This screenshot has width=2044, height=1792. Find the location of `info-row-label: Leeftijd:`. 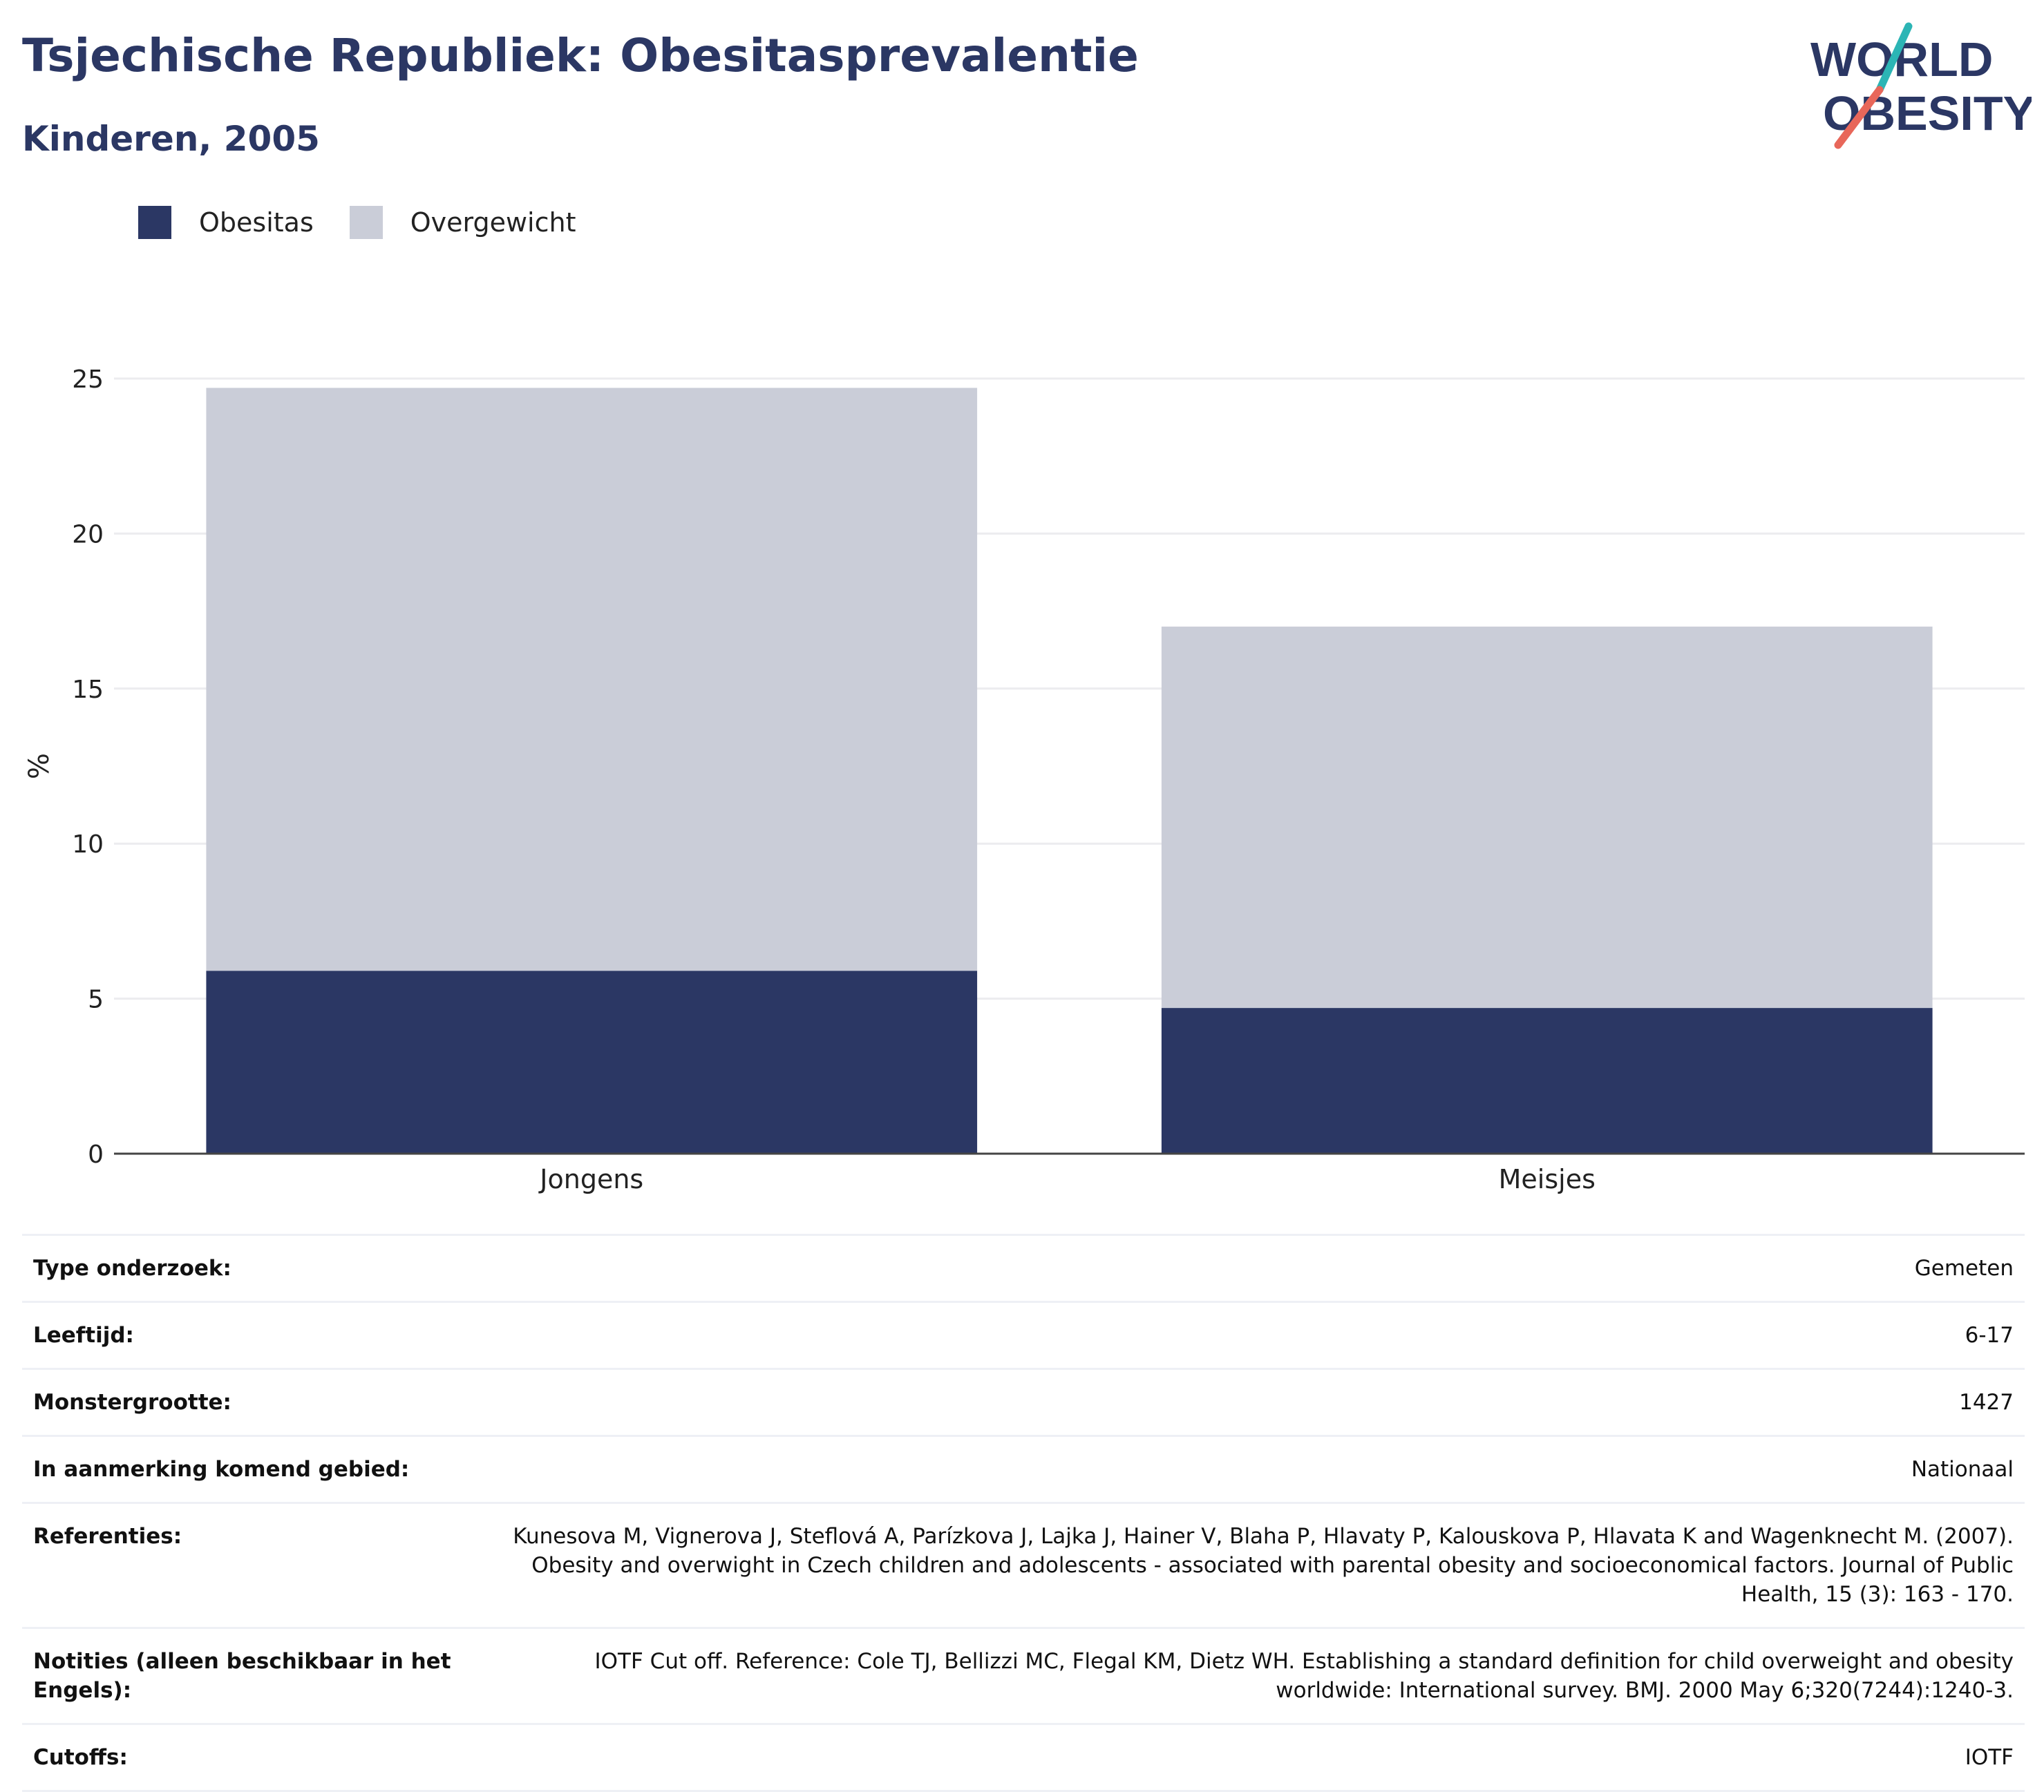

info-row-label: Leeftijd: is located at coordinates (83, 1335).